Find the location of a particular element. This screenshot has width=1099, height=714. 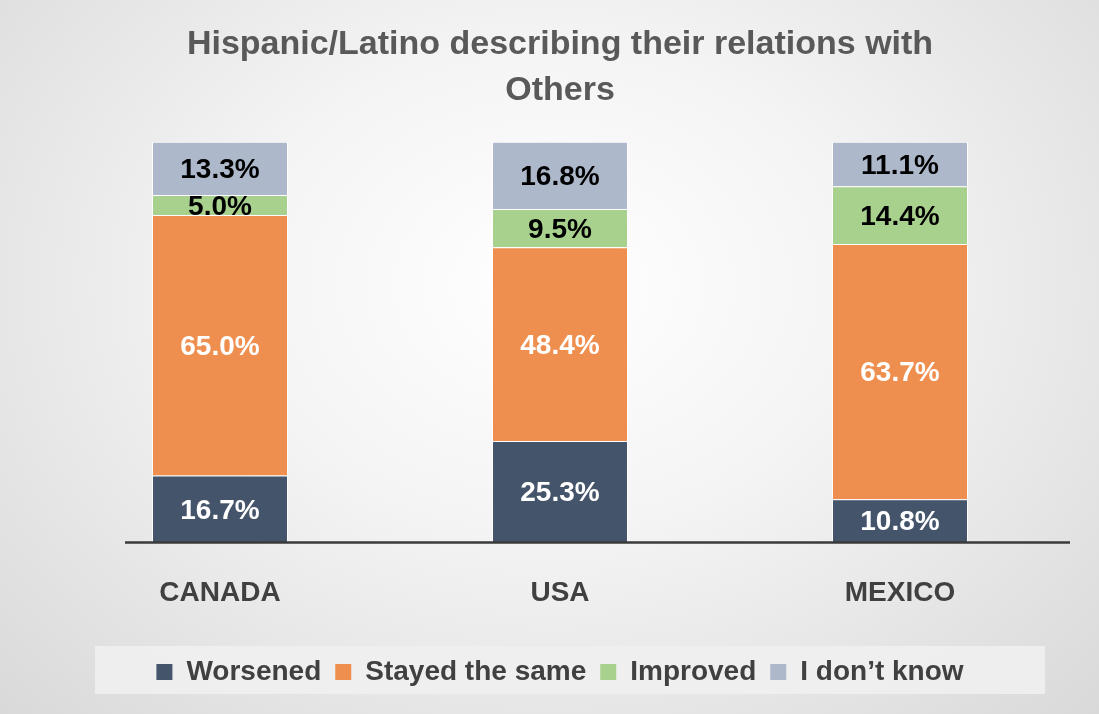

x-tick-label: CANADA is located at coordinates (220, 591).